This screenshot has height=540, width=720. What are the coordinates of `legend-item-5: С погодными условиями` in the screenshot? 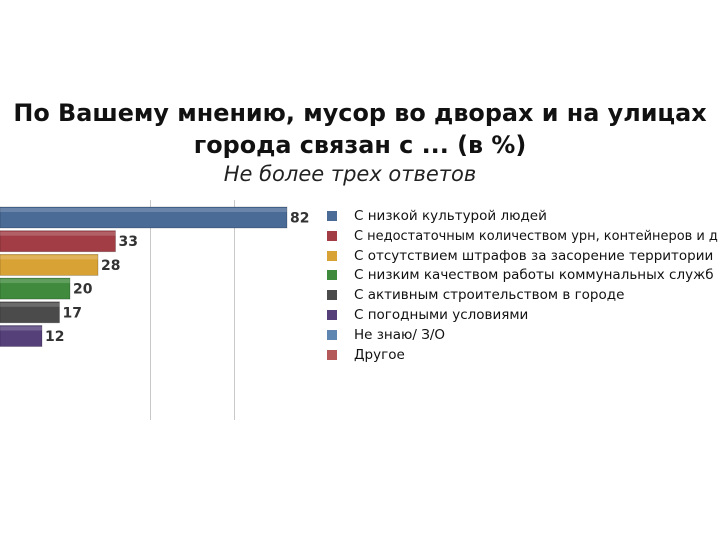 It's located at (427, 315).